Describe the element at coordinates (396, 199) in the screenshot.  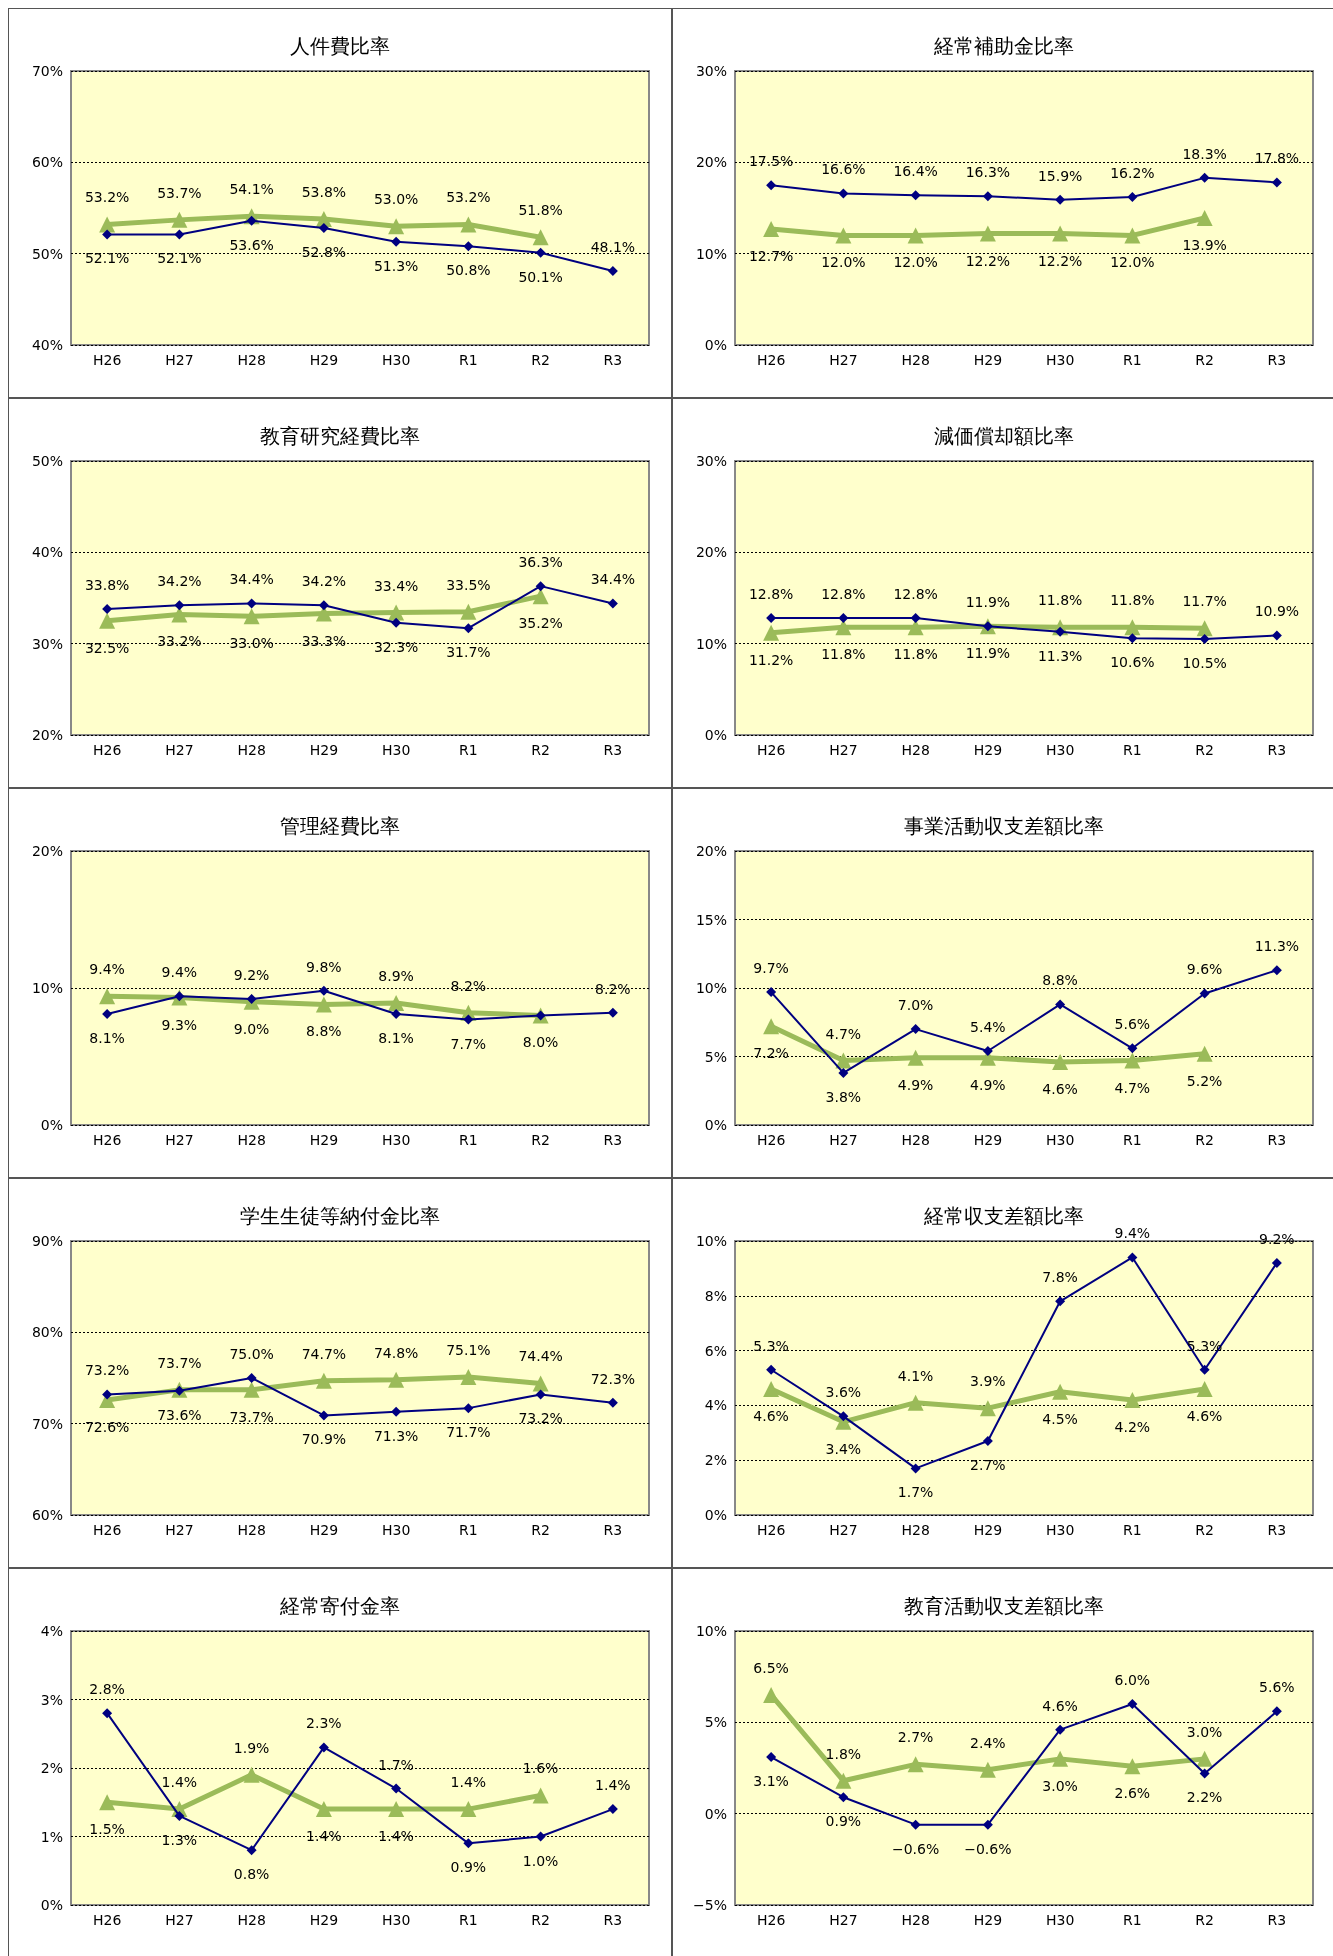
I see `data-label: 53.0%` at that location.